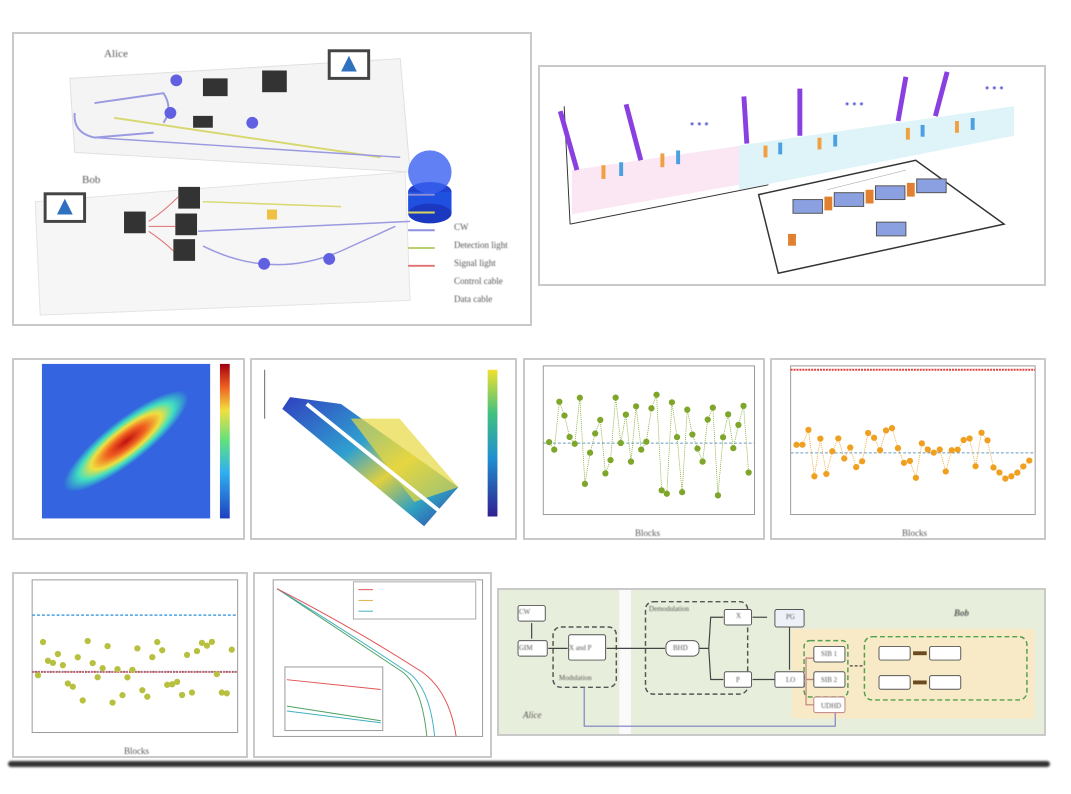  What do you see at coordinates (739, 616) in the screenshot?
I see `x-block: X` at bounding box center [739, 616].